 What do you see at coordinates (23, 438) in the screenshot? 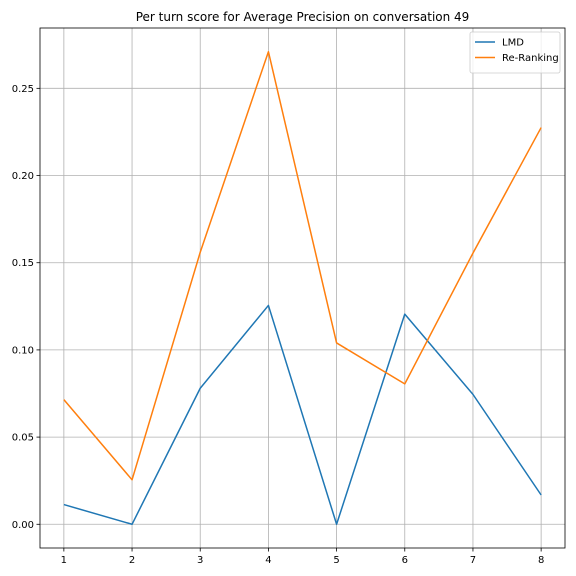
I see `y-tick-label: 0.05` at bounding box center [23, 438].